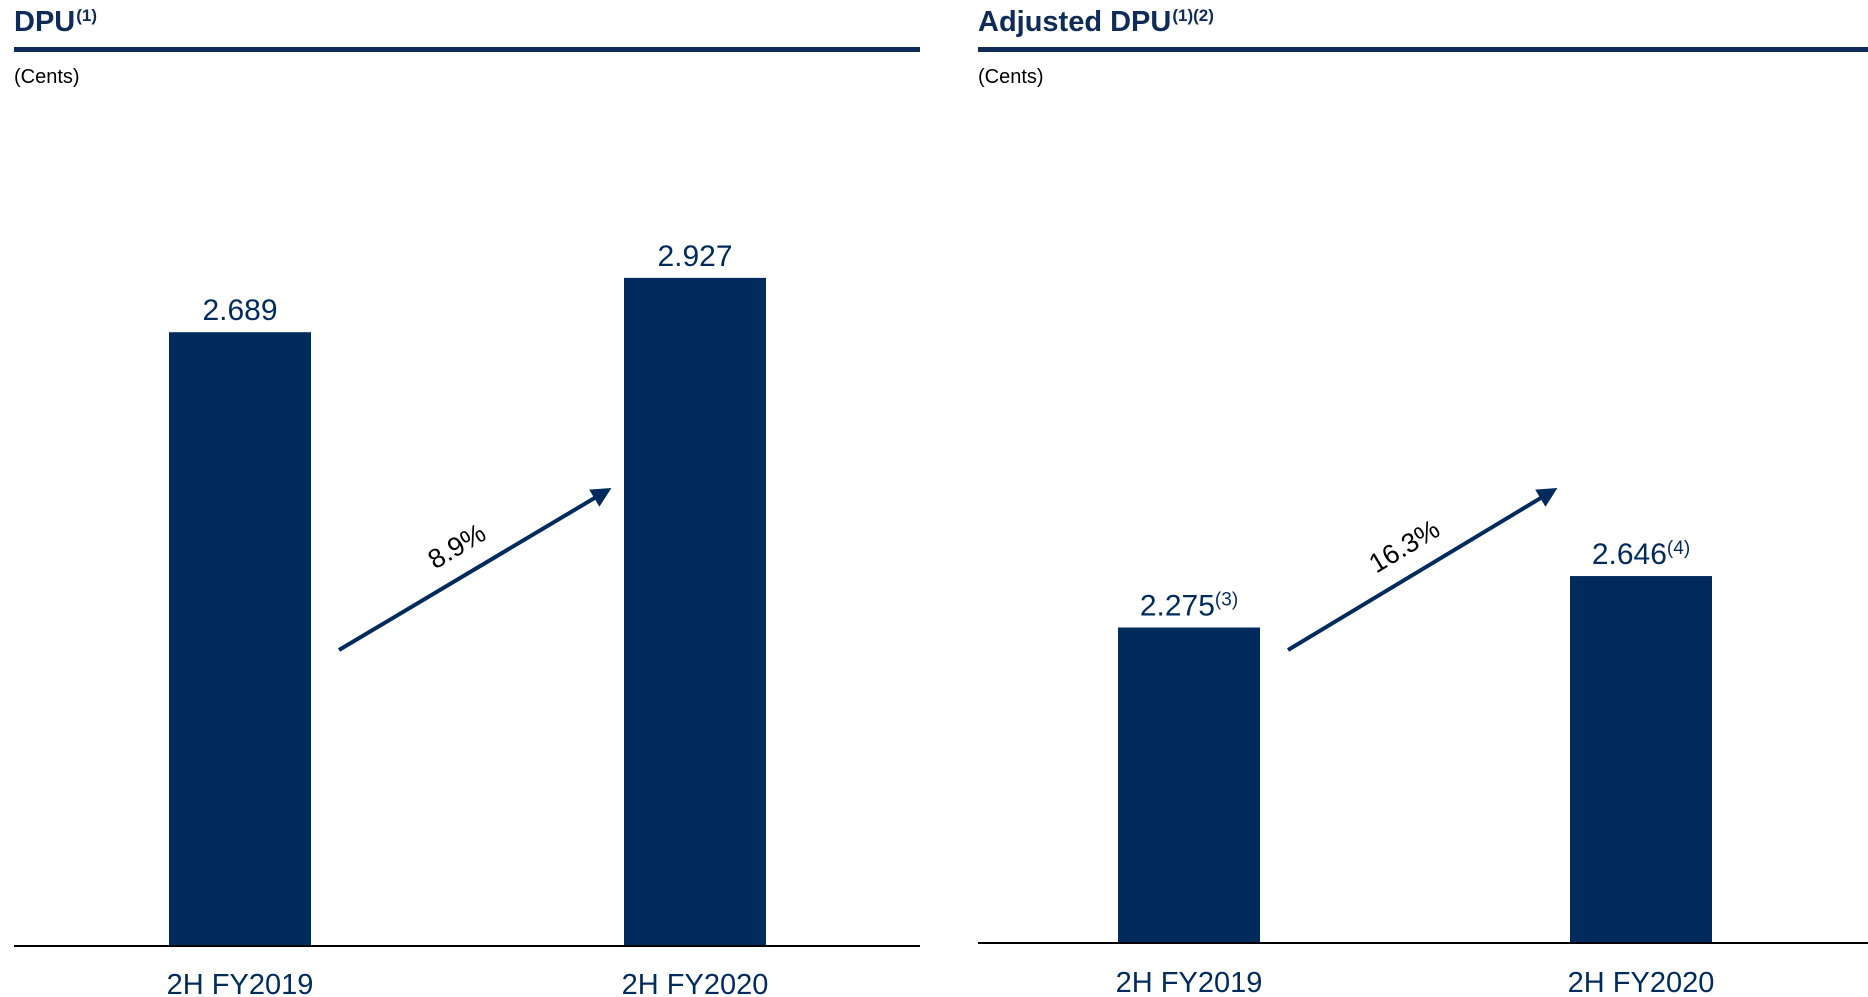 The width and height of the screenshot is (1868, 997). I want to click on data-label-1: 2.689, so click(239, 310).